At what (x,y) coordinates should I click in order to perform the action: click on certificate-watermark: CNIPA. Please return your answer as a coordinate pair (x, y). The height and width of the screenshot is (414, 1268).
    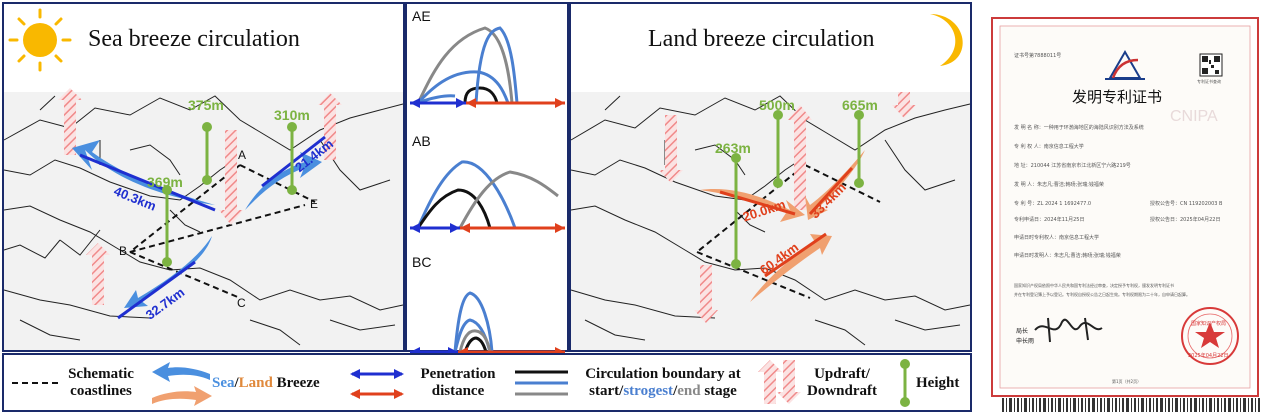
    Looking at the image, I should click on (1194, 116).